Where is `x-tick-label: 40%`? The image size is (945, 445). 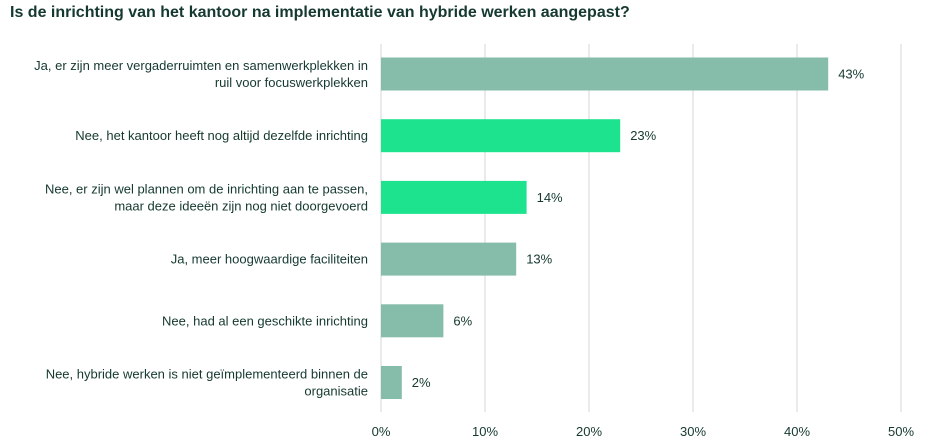
x-tick-label: 40% is located at coordinates (797, 431).